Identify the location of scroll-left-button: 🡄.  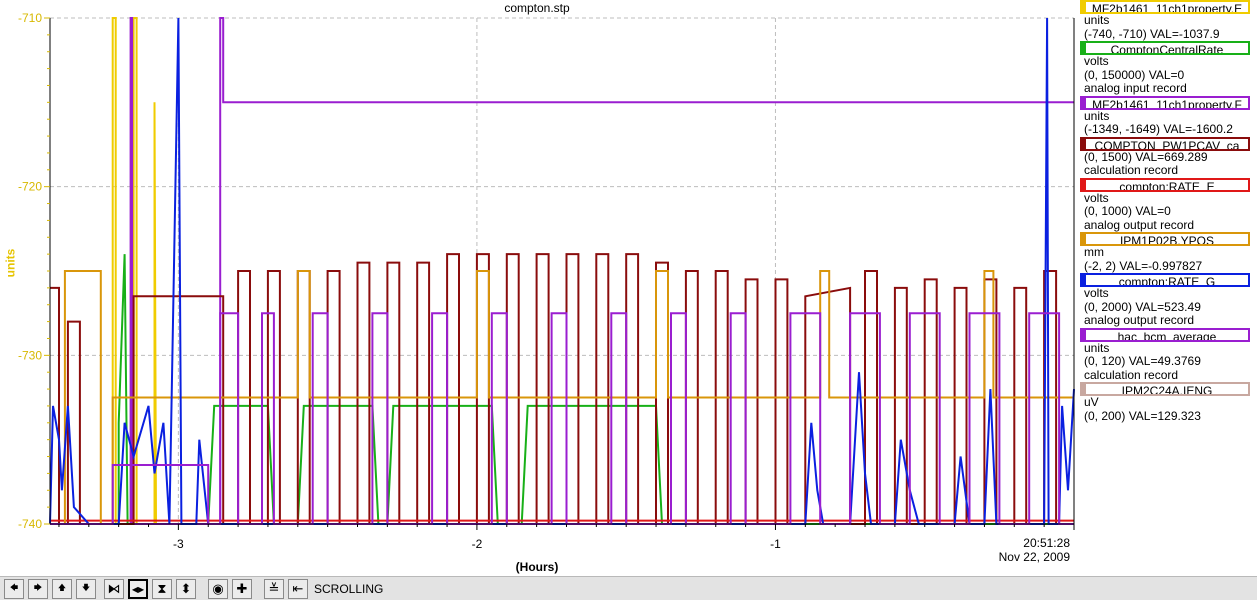
(14, 589).